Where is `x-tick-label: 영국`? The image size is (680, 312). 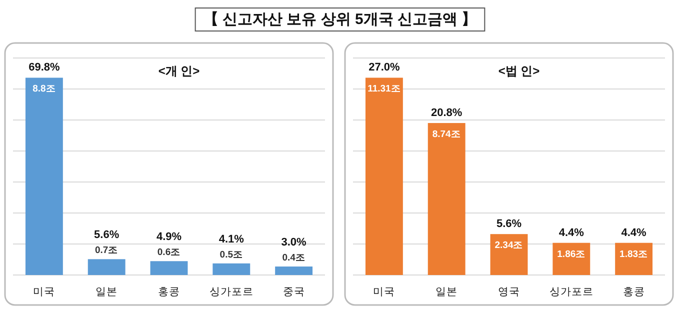 x-tick-label: 영국 is located at coordinates (509, 292).